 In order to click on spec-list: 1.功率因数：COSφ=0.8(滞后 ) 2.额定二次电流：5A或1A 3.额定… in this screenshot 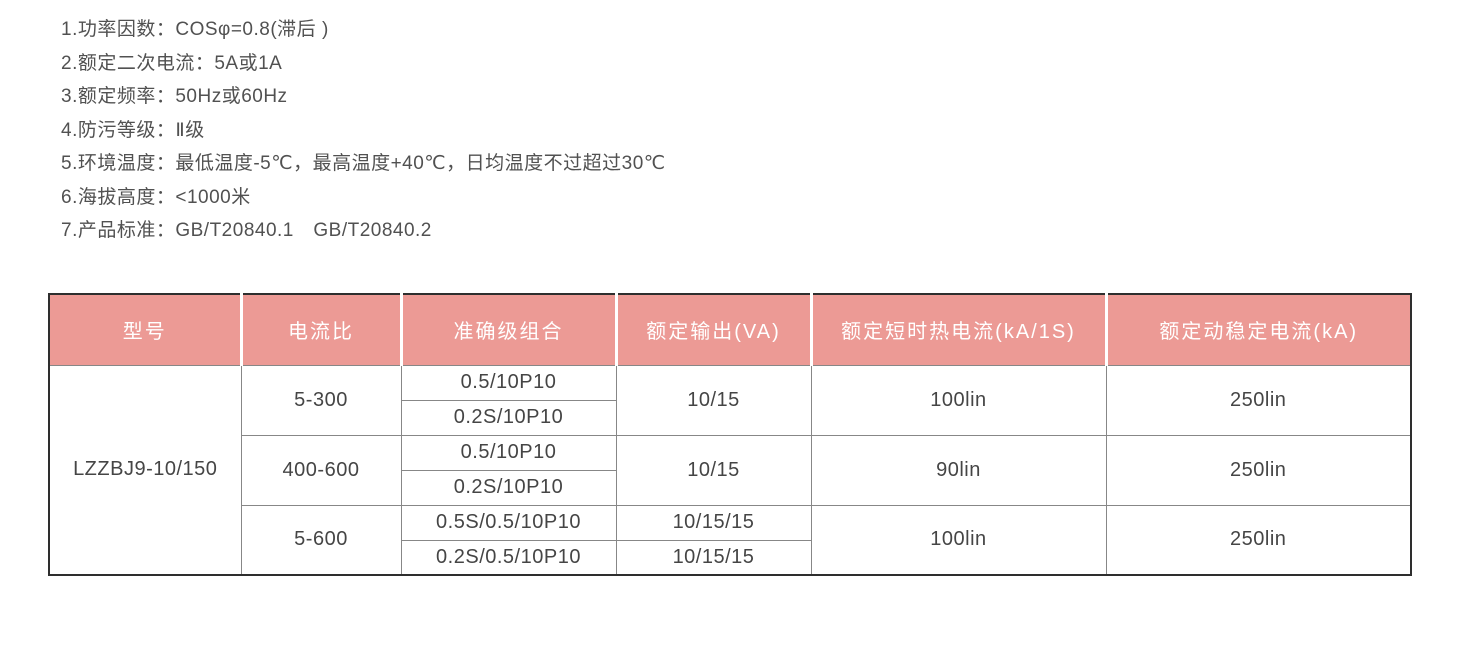, I will do `click(363, 130)`.